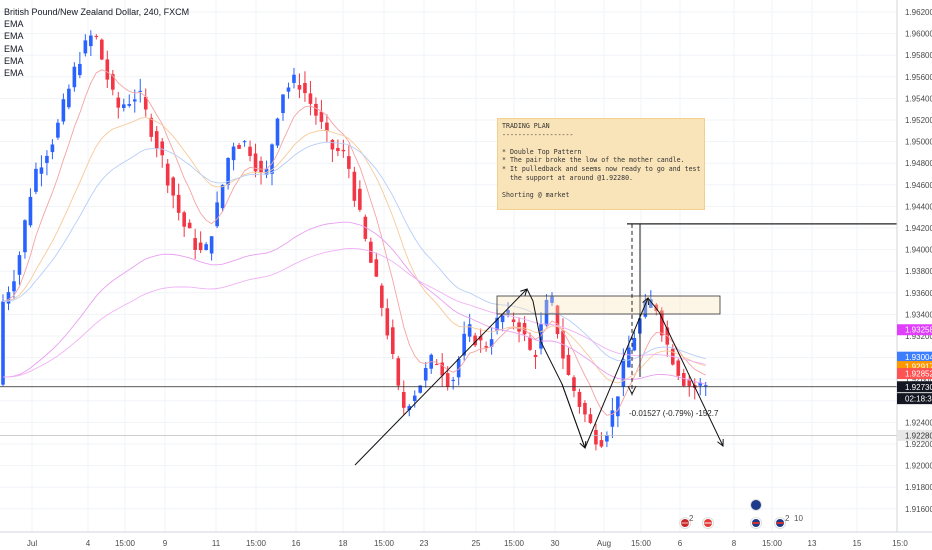 The image size is (932, 550). What do you see at coordinates (798, 518) in the screenshot?
I see `event-badge-count: 10` at bounding box center [798, 518].